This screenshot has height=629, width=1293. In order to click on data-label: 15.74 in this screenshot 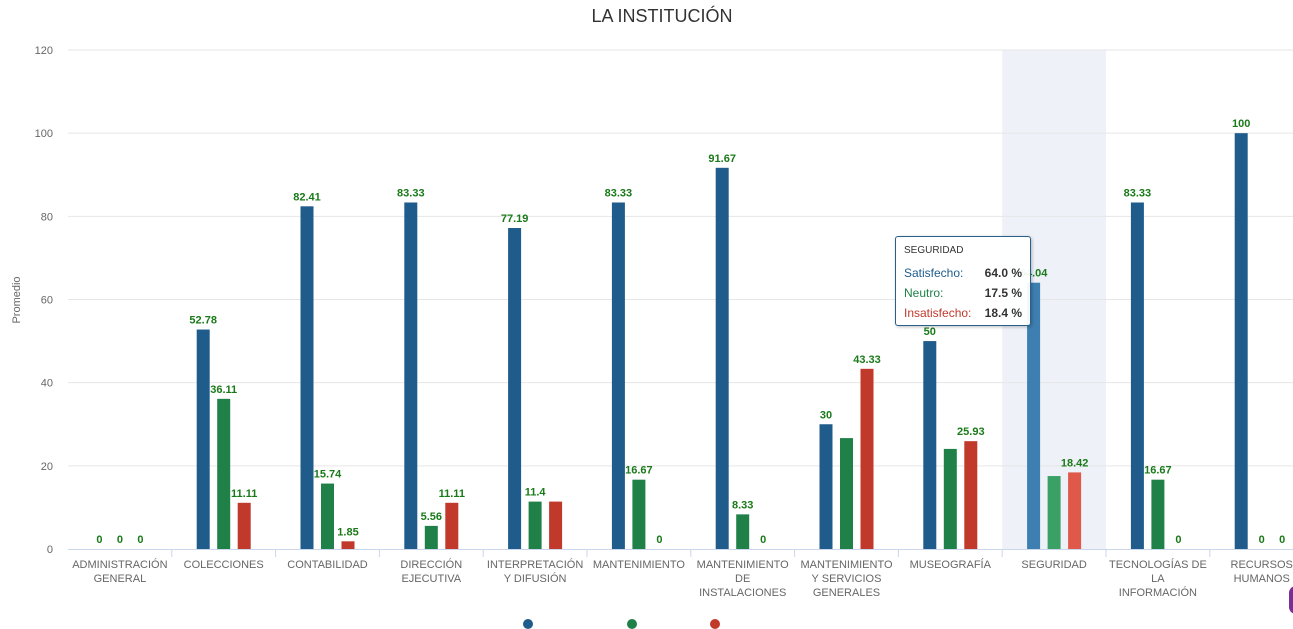, I will do `click(328, 475)`.